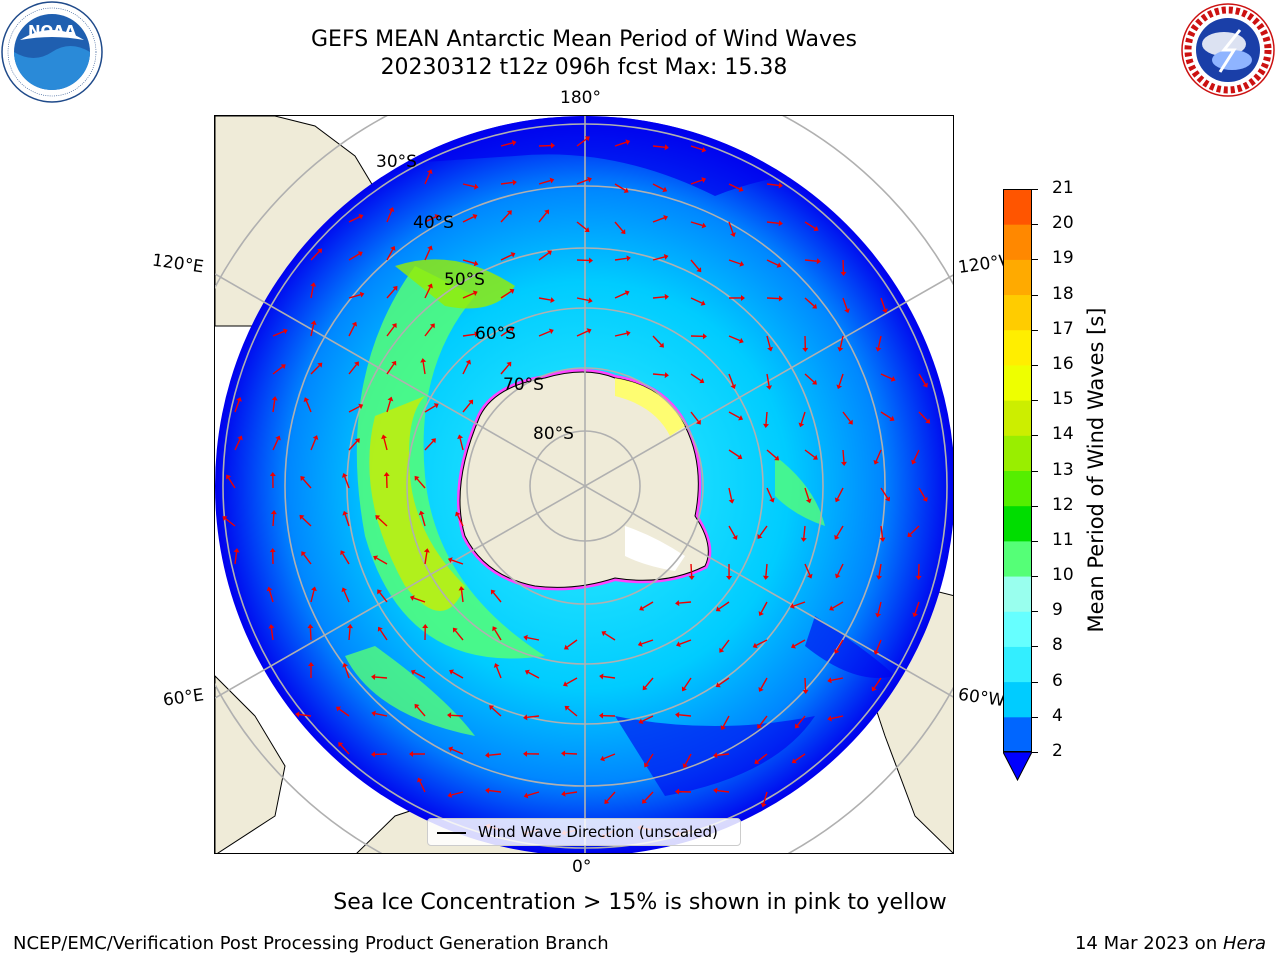 Image resolution: width=1280 pixels, height=960 pixels. Describe the element at coordinates (1096, 470) in the screenshot. I see `colorbar-label: Mean Period of Wind Waves [s]` at that location.